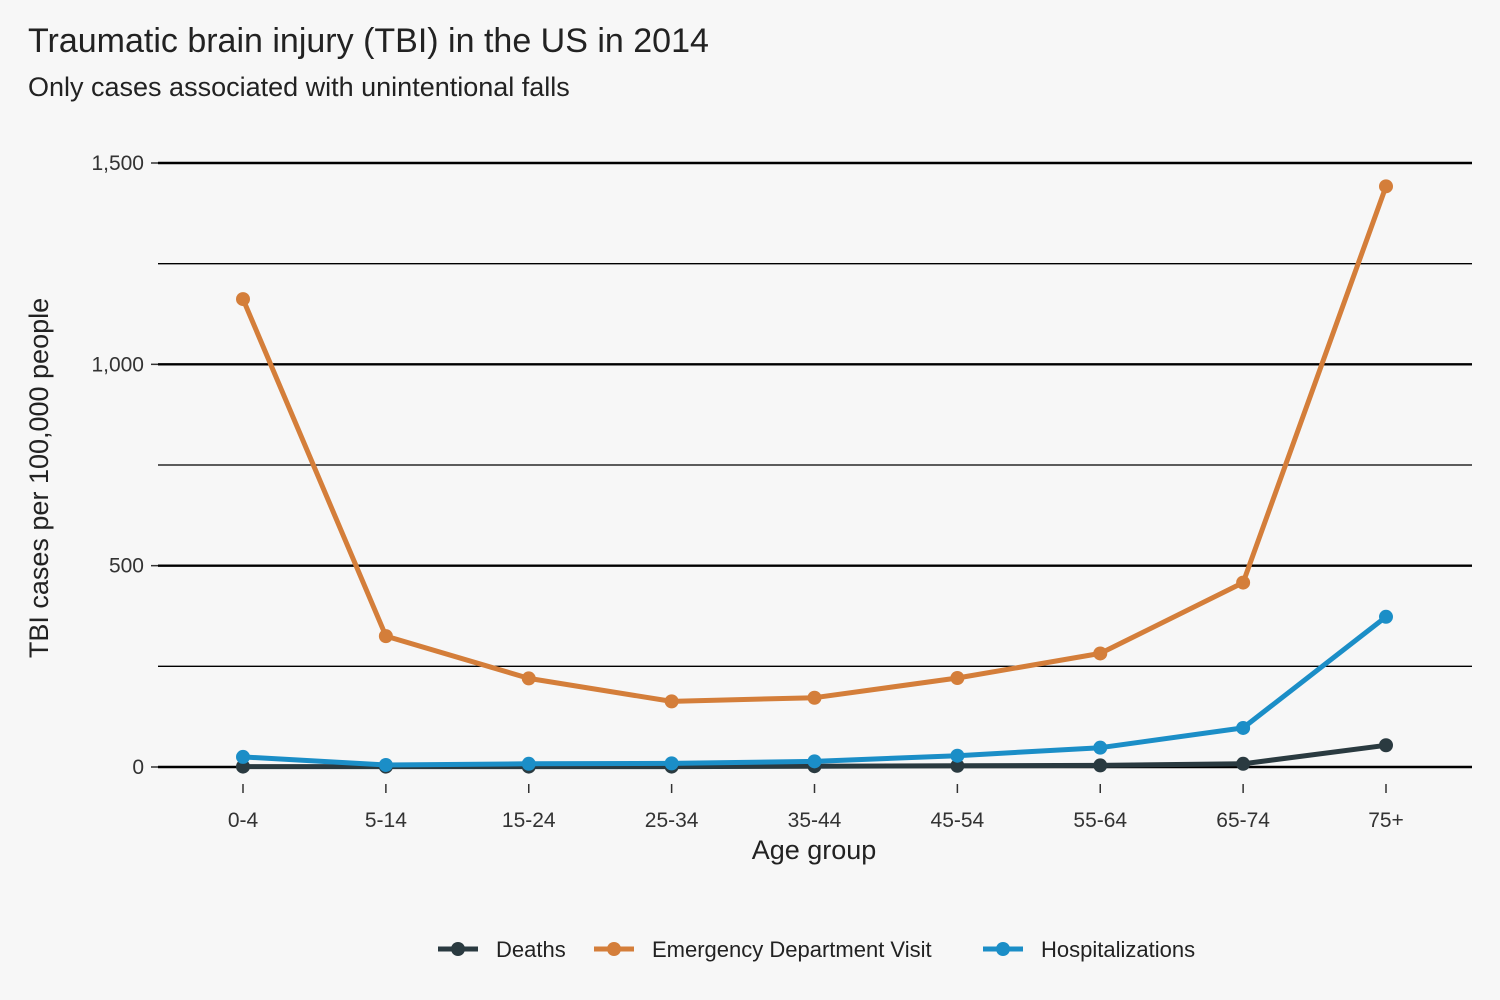 This screenshot has width=1500, height=1000. What do you see at coordinates (124, 465) in the screenshot?
I see `y-axis-ticks: 0 500 1,000 1,500` at bounding box center [124, 465].